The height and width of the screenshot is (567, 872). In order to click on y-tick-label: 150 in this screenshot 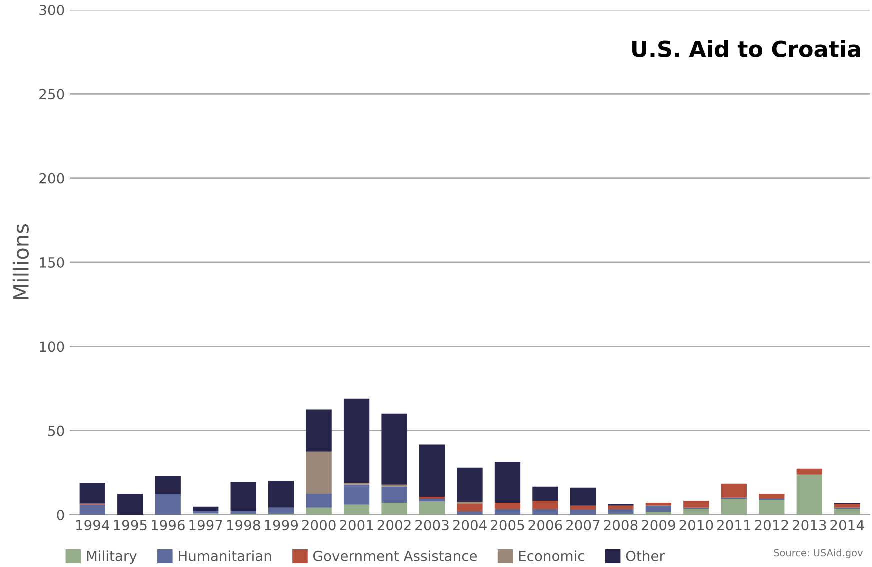, I will do `click(52, 262)`.